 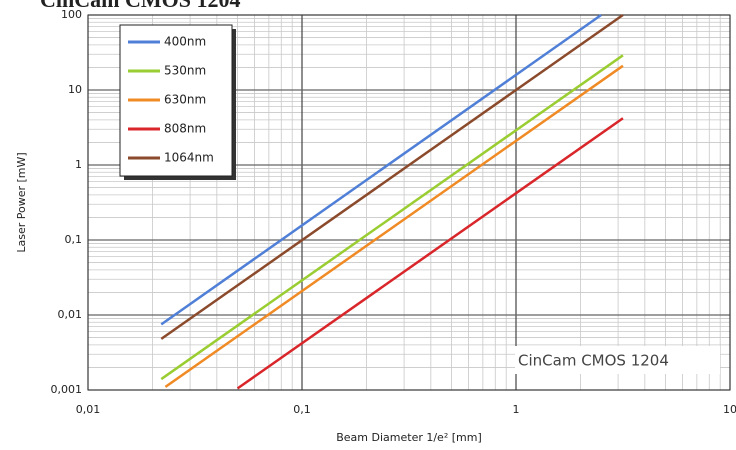 What do you see at coordinates (70, 314) in the screenshot?
I see `y-tick-label: 0,01` at bounding box center [70, 314].